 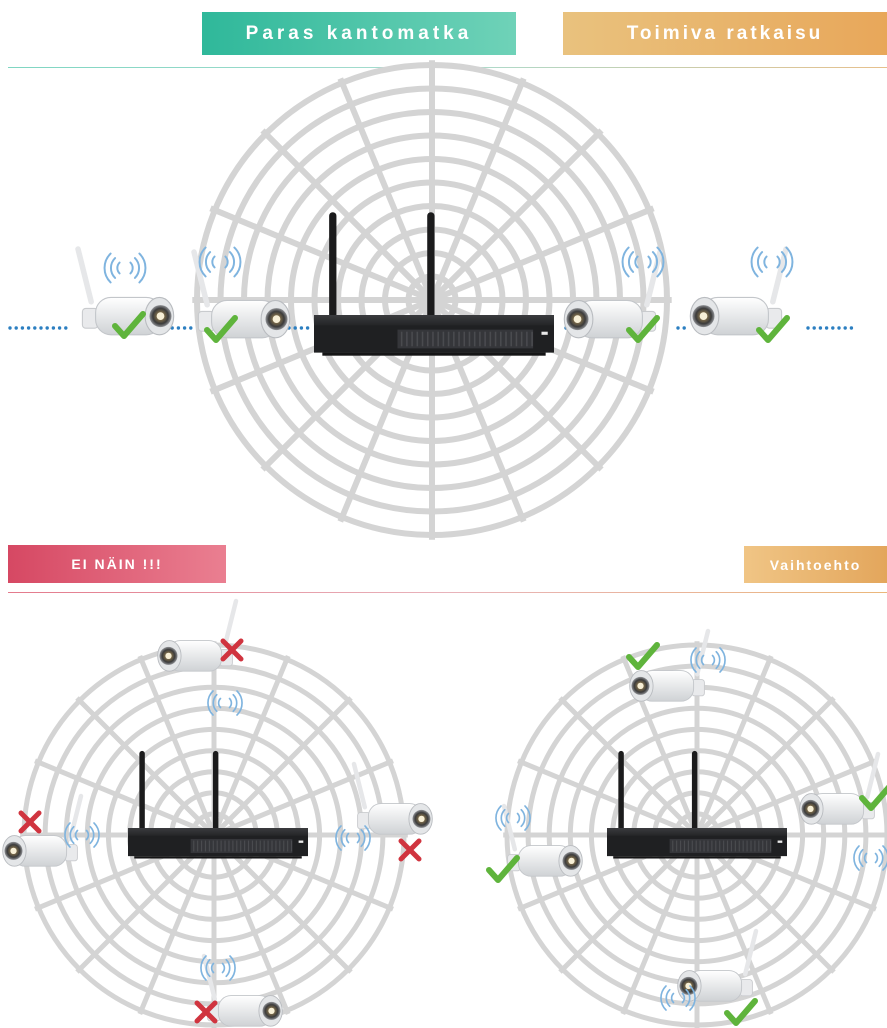 I want to click on check-alt-right, so click(x=873, y=797).